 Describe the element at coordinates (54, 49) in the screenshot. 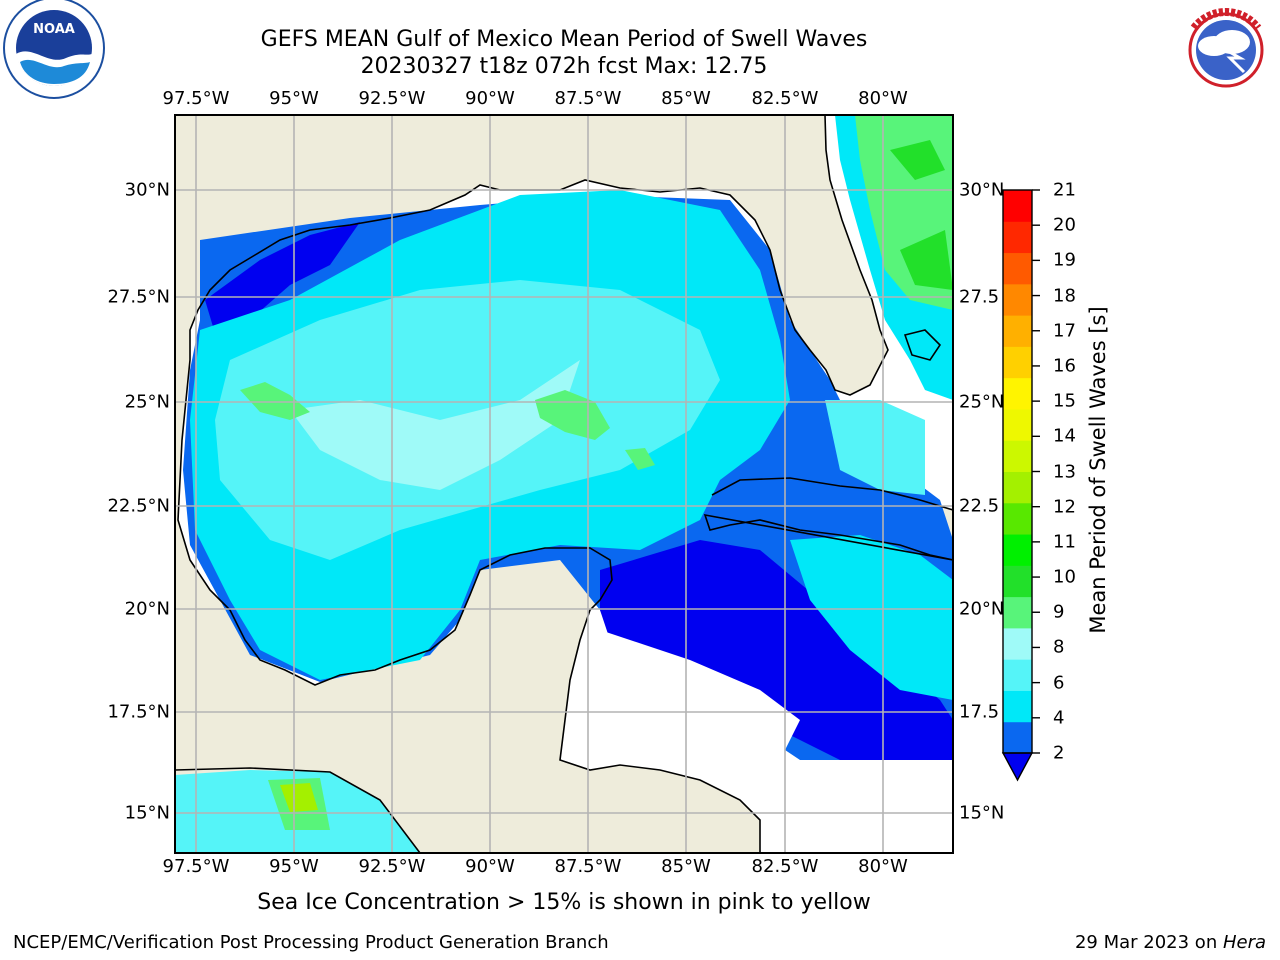

I see `noaa-logo: NOAA` at that location.